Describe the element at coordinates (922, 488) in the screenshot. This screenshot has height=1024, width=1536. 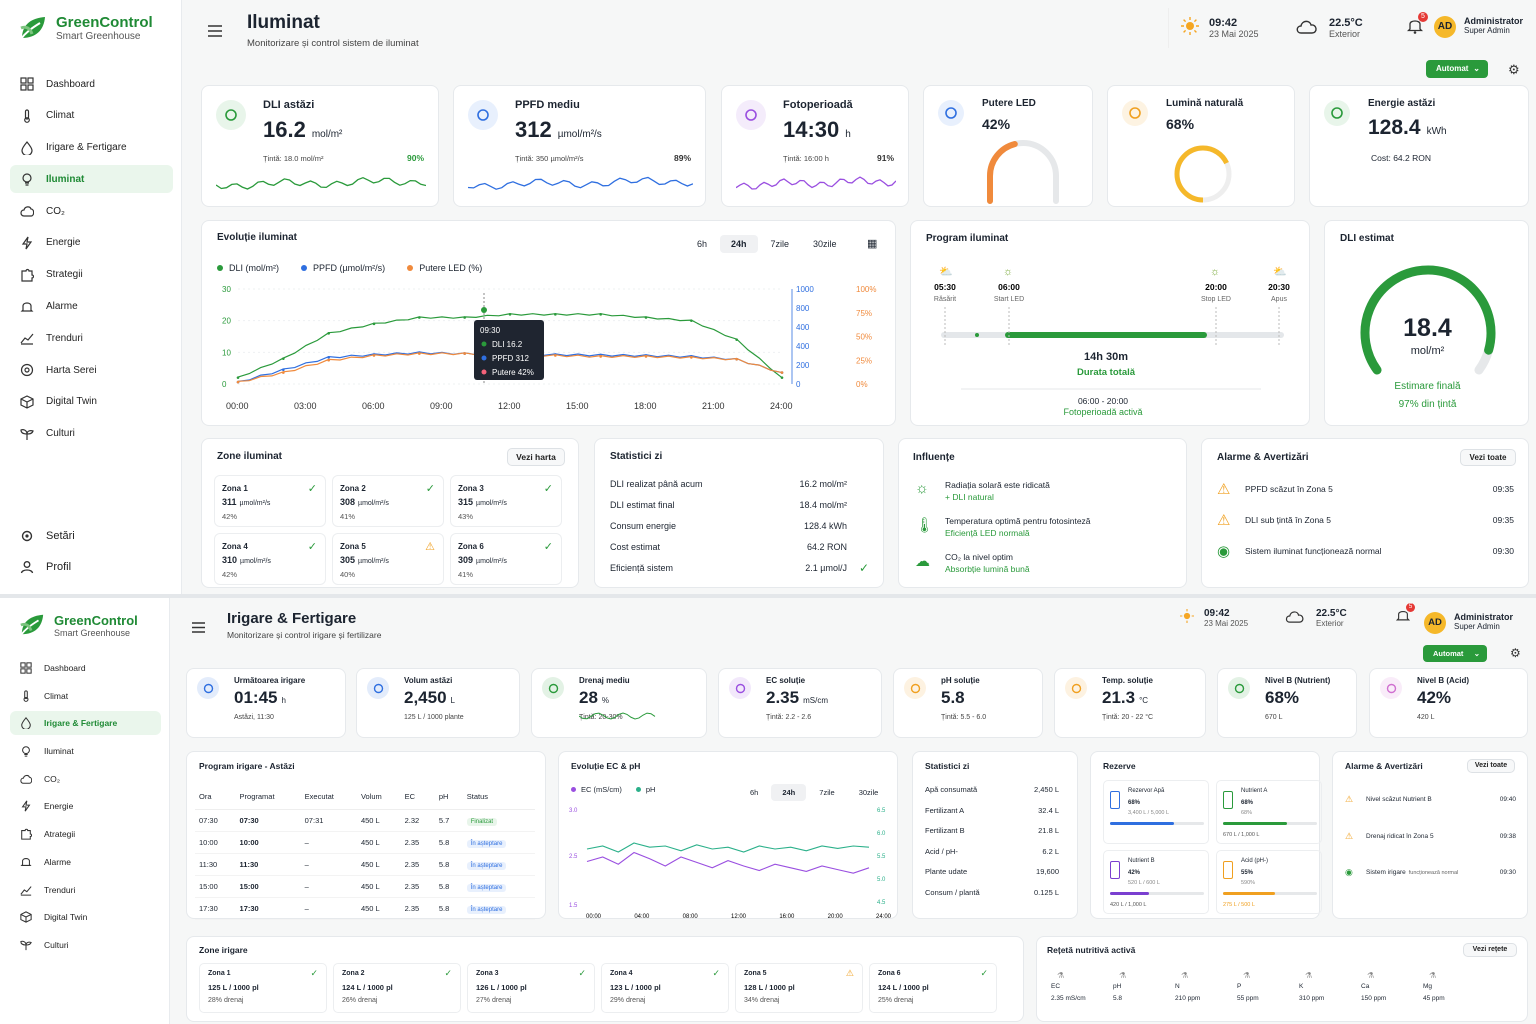
I see `sun-icon: ☼` at that location.